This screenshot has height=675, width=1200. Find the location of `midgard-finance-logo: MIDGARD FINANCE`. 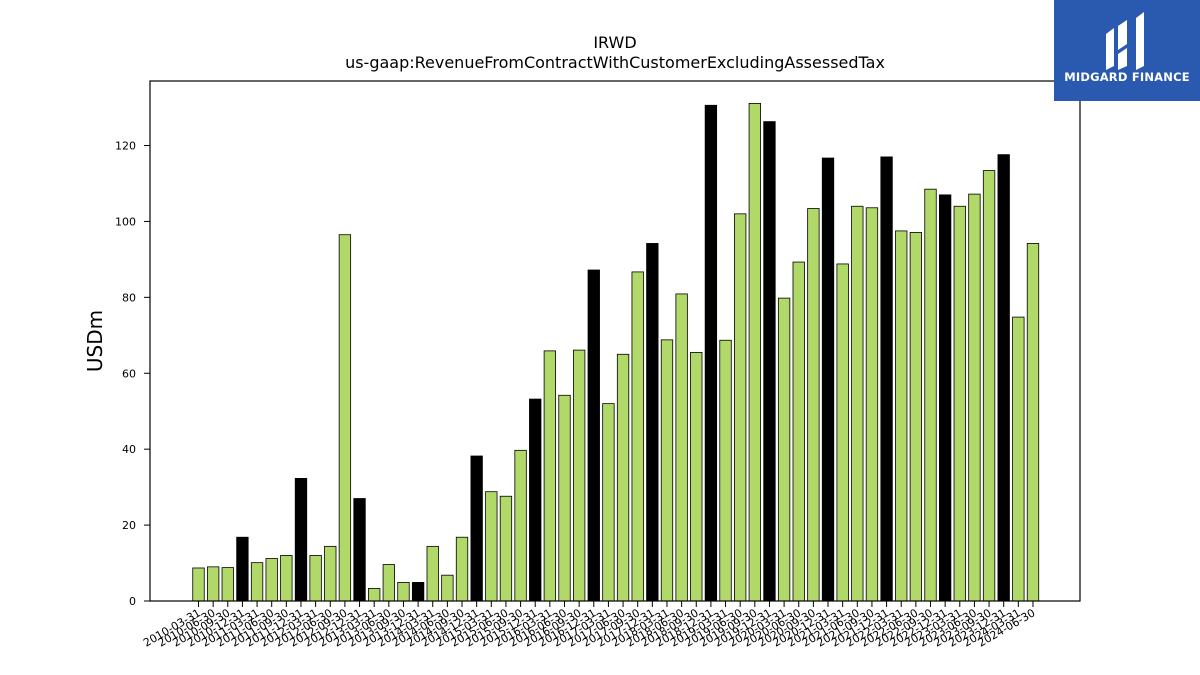

midgard-finance-logo: MIDGARD FINANCE is located at coordinates (1127, 50).